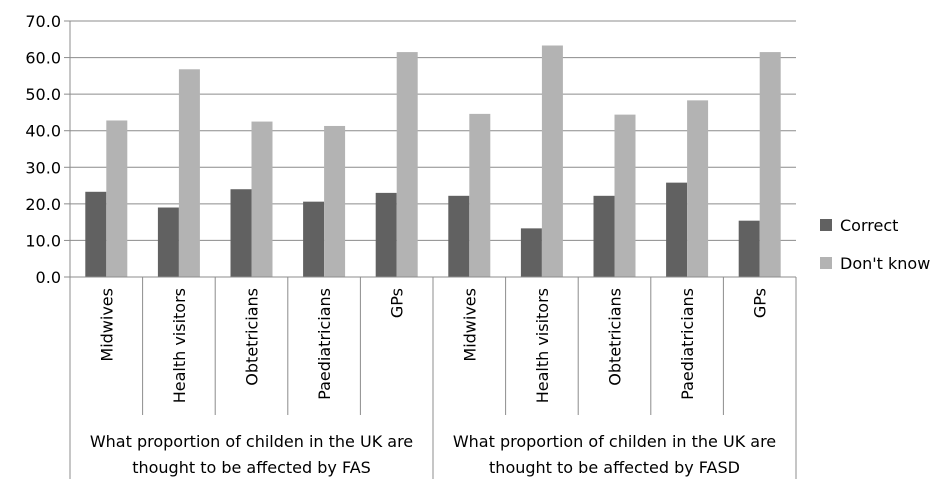 The width and height of the screenshot is (940, 479). I want to click on group-label: thought to be affected by FASD, so click(614, 467).